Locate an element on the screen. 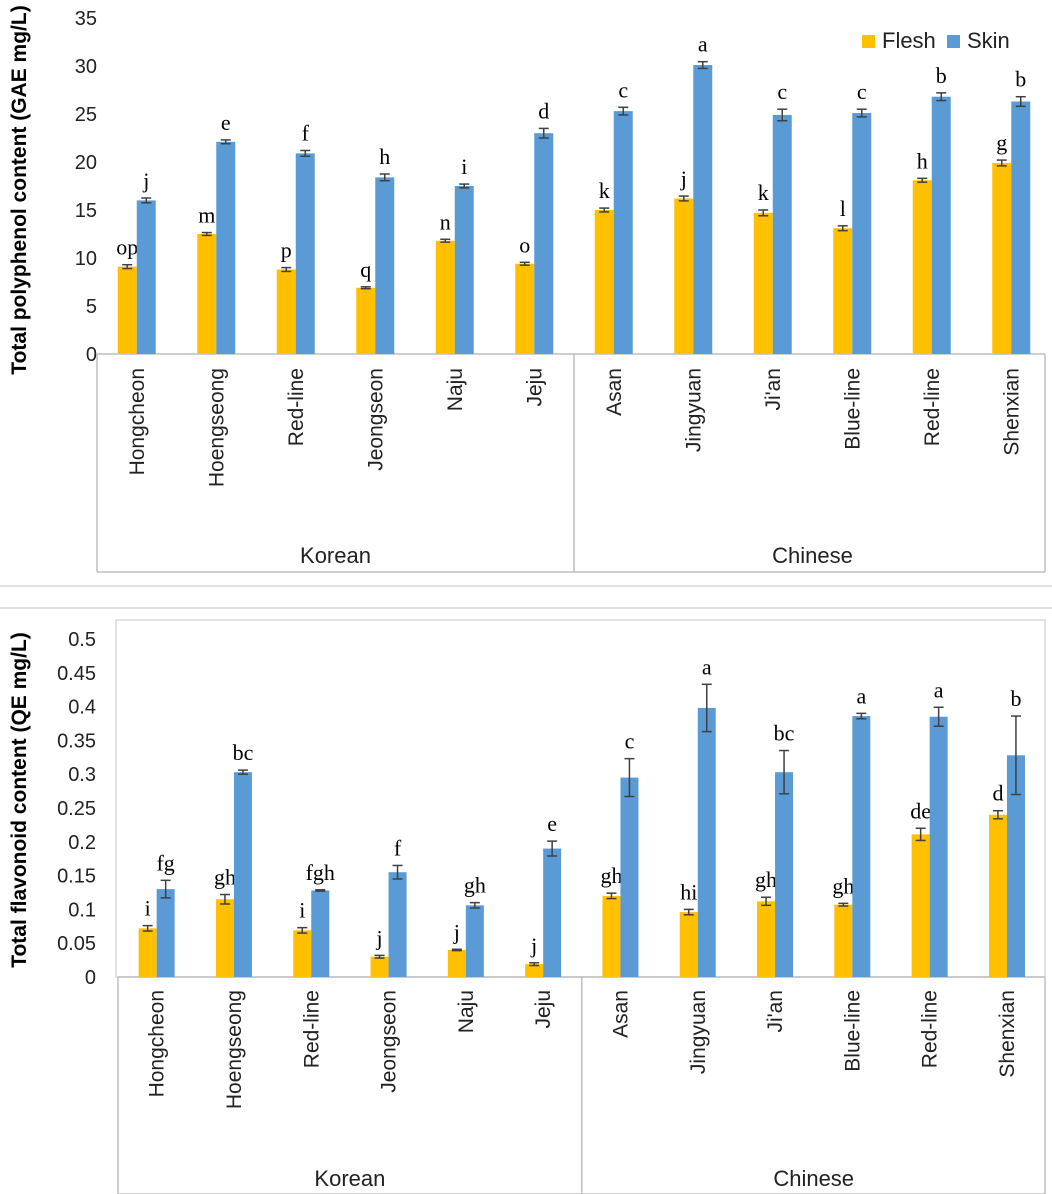  significance-letter: k is located at coordinates (763, 192).